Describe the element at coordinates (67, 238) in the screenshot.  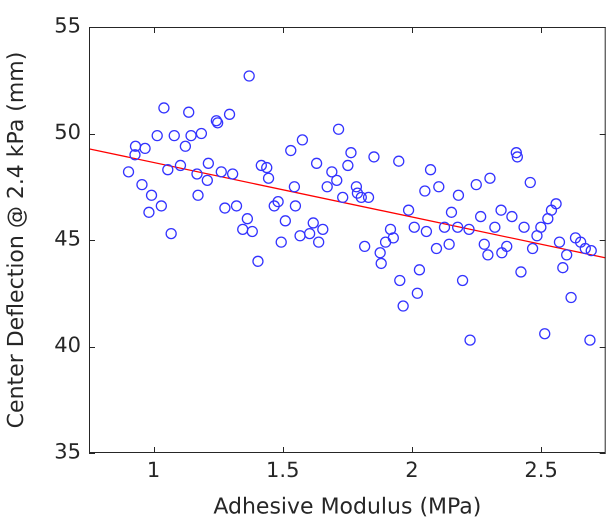
I see `y-tick-label: 45` at that location.